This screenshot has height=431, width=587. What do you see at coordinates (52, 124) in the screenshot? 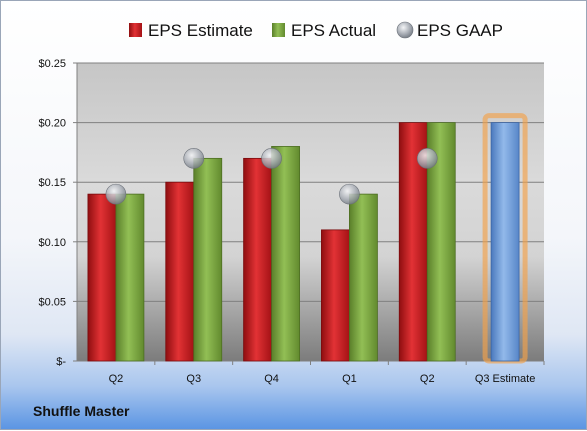
I see `y-tick-label: $0.20` at bounding box center [52, 124].